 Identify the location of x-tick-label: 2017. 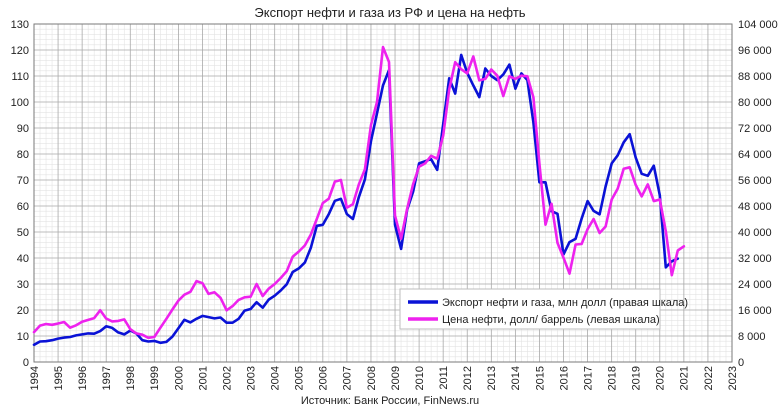
(588, 378).